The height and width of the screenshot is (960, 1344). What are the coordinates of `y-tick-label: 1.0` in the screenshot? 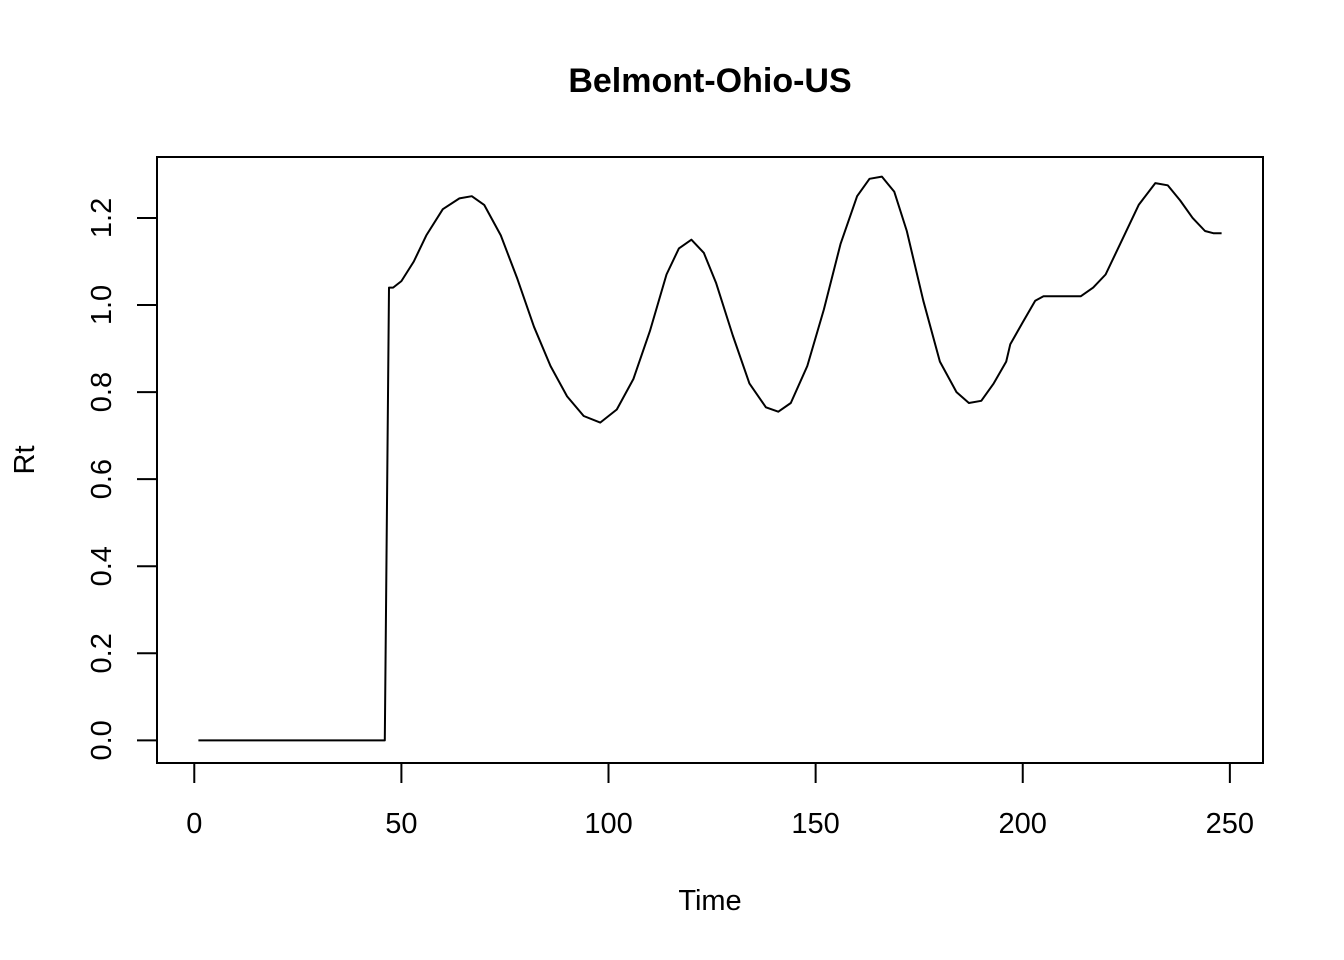 It's located at (102, 305).